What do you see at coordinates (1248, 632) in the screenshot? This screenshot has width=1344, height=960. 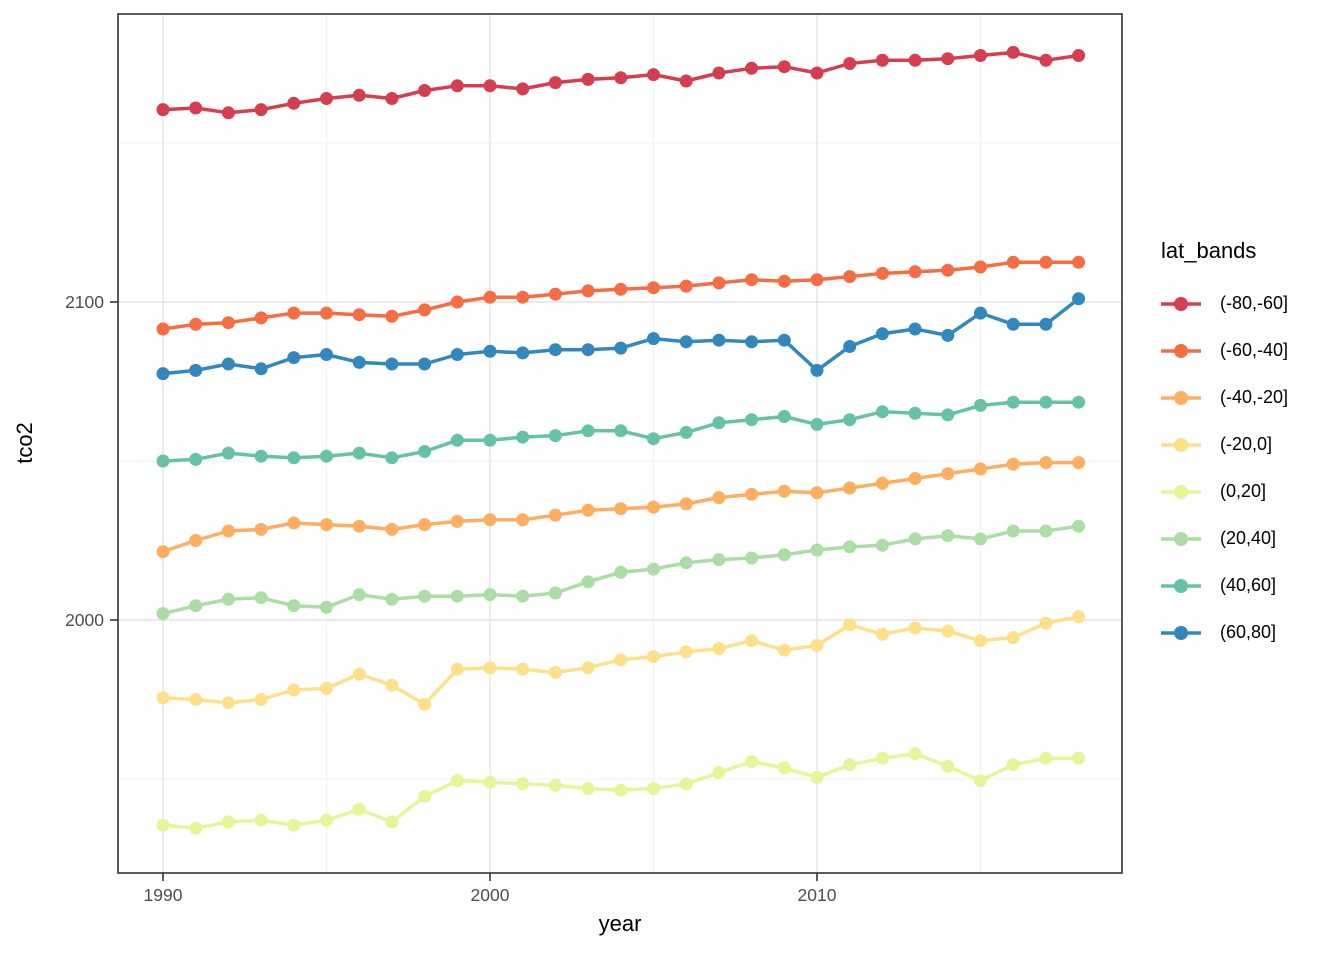 I see `legend-item-label: (60,80]` at bounding box center [1248, 632].